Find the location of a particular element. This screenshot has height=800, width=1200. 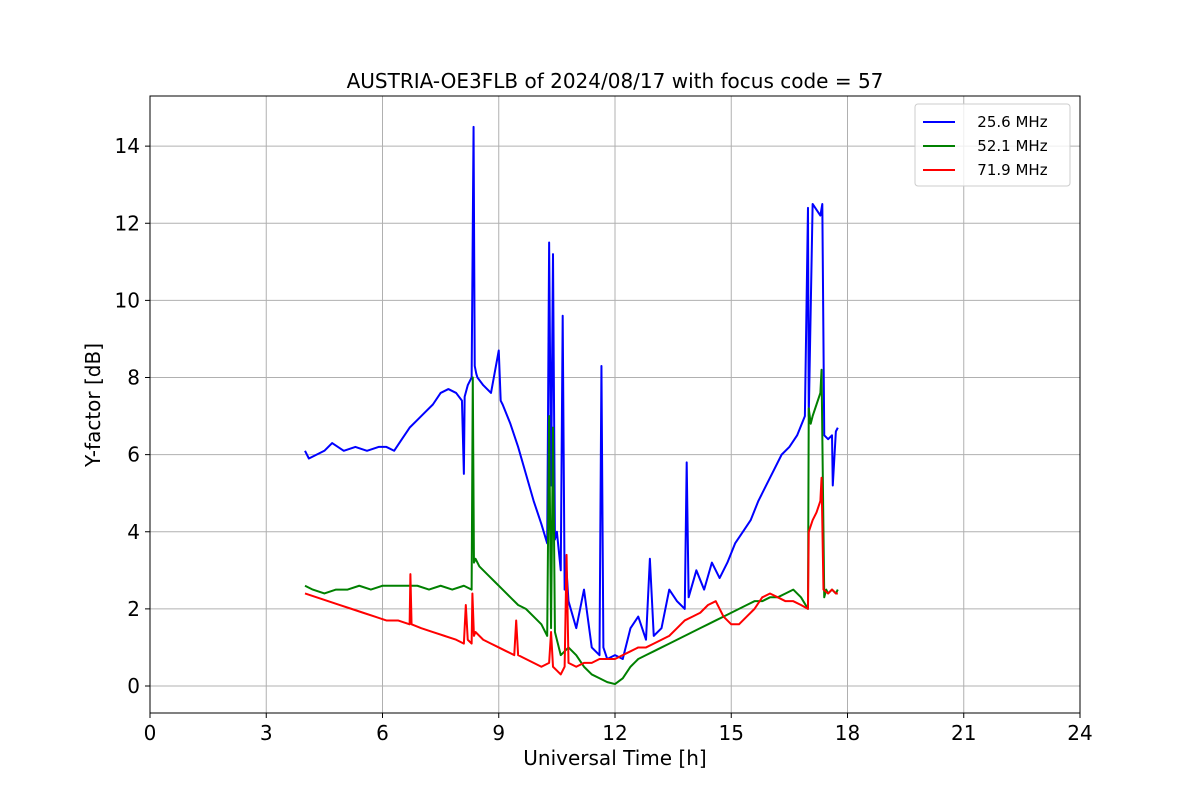

legend-box is located at coordinates (992, 145).